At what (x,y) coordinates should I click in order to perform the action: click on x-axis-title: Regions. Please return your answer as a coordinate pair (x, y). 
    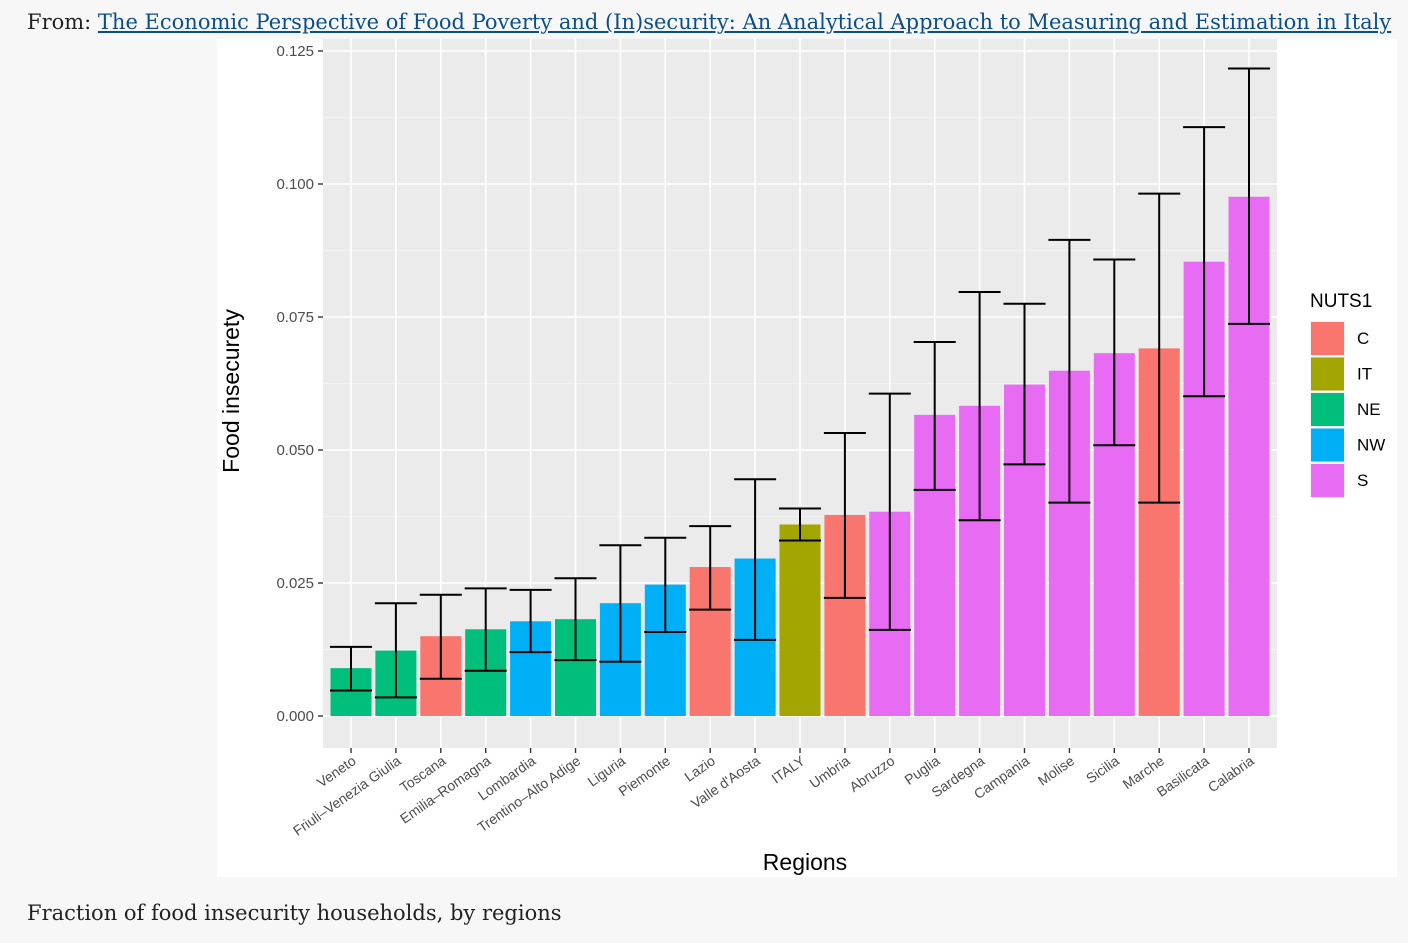
    Looking at the image, I should click on (805, 862).